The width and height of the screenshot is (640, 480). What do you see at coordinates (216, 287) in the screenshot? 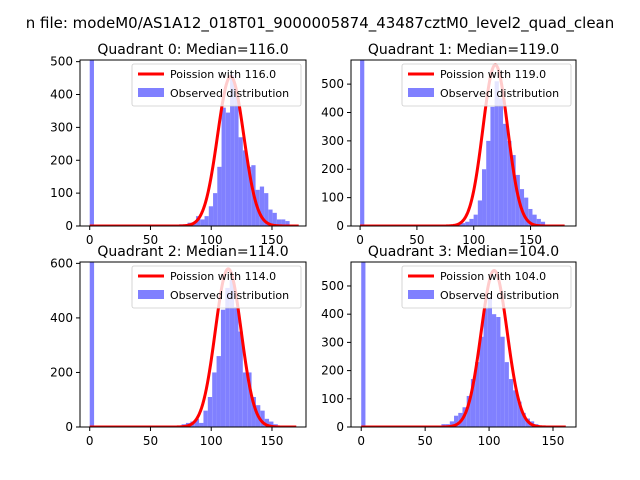
I see `legend-box` at bounding box center [216, 287].